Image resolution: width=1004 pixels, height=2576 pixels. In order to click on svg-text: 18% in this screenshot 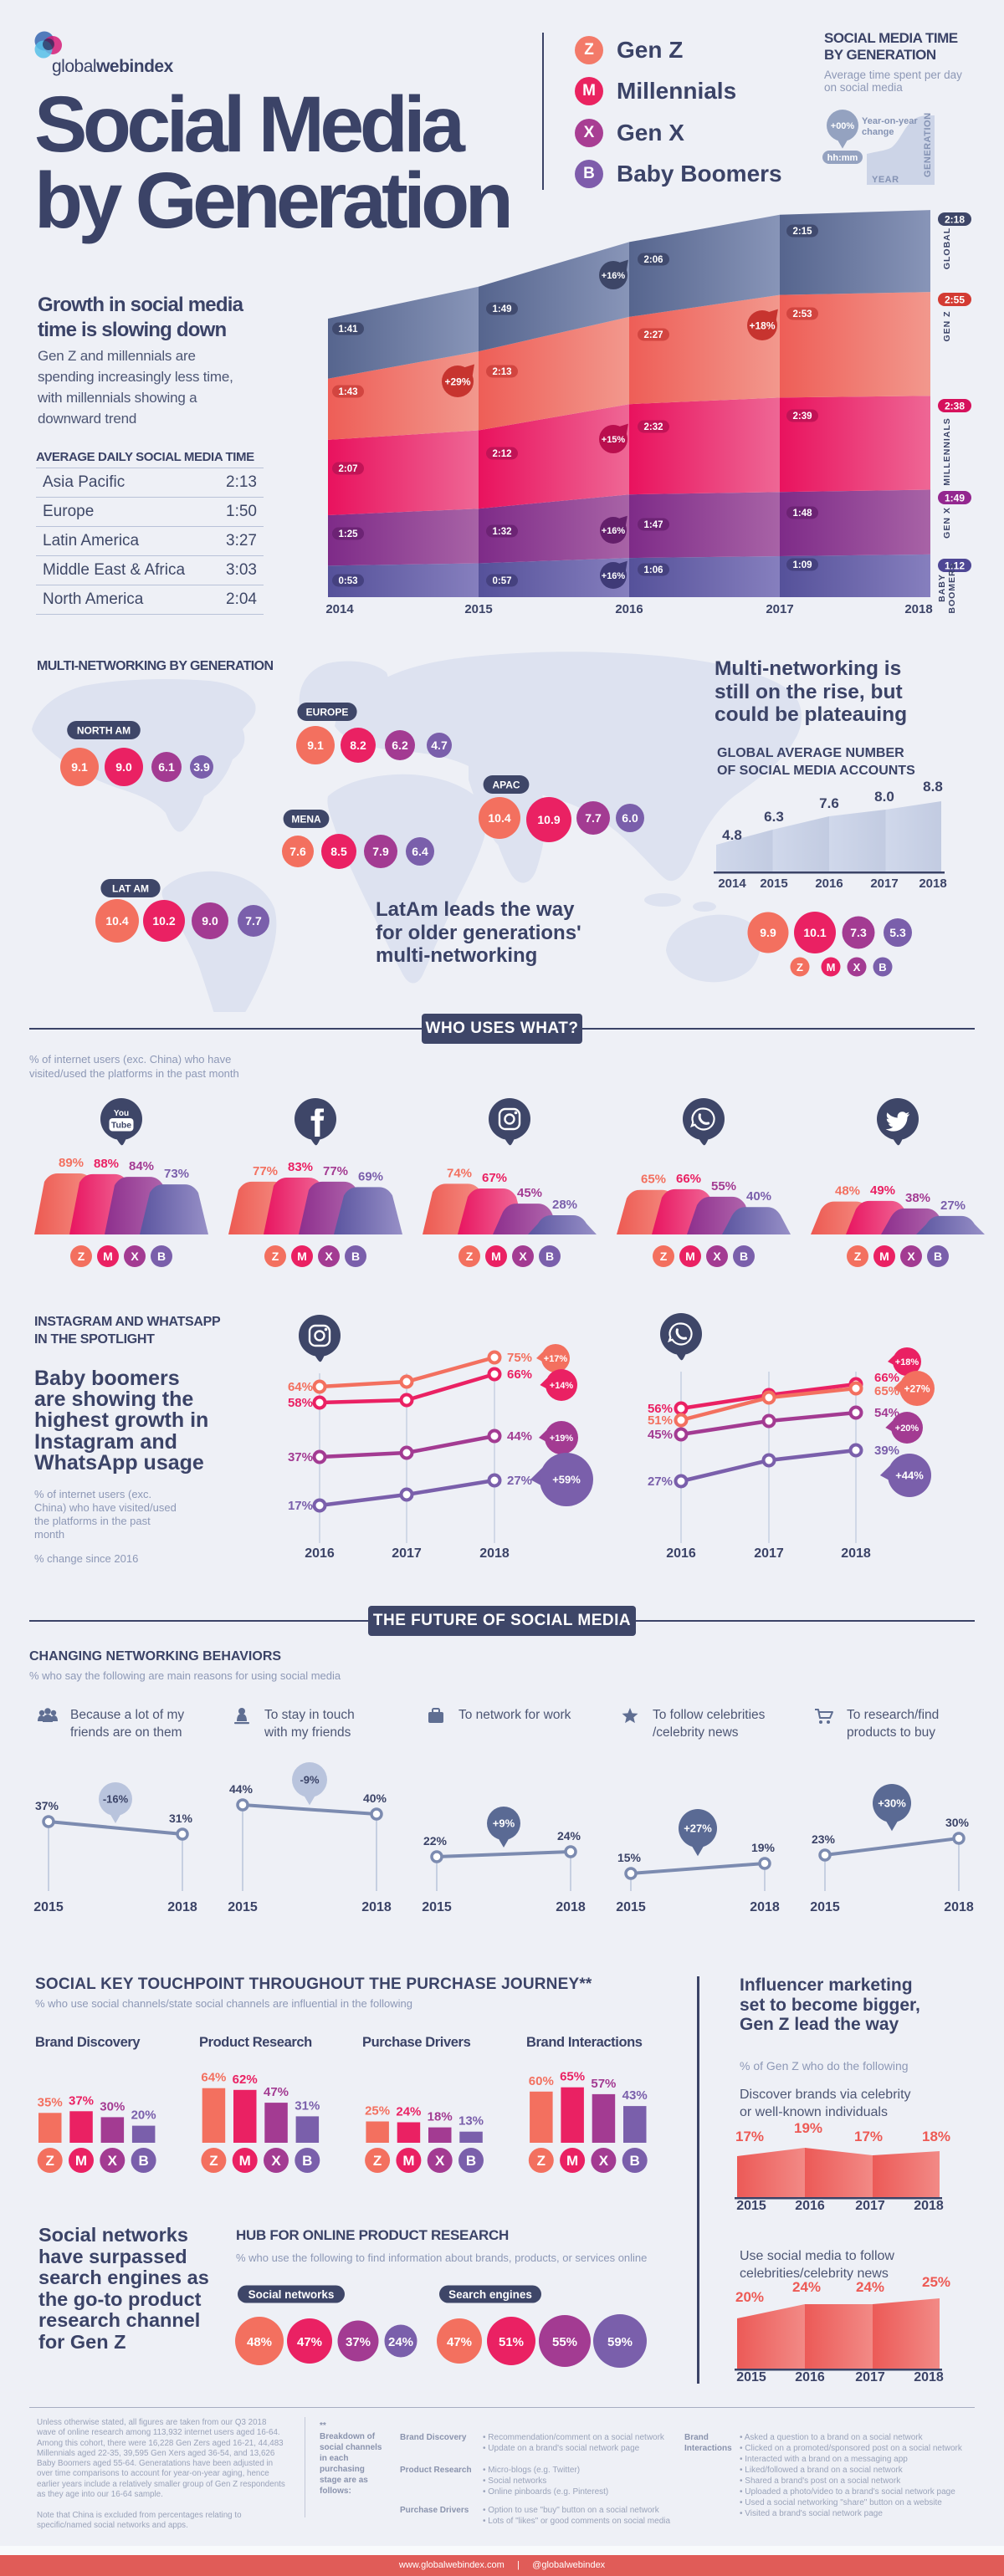, I will do `click(441, 2117)`.